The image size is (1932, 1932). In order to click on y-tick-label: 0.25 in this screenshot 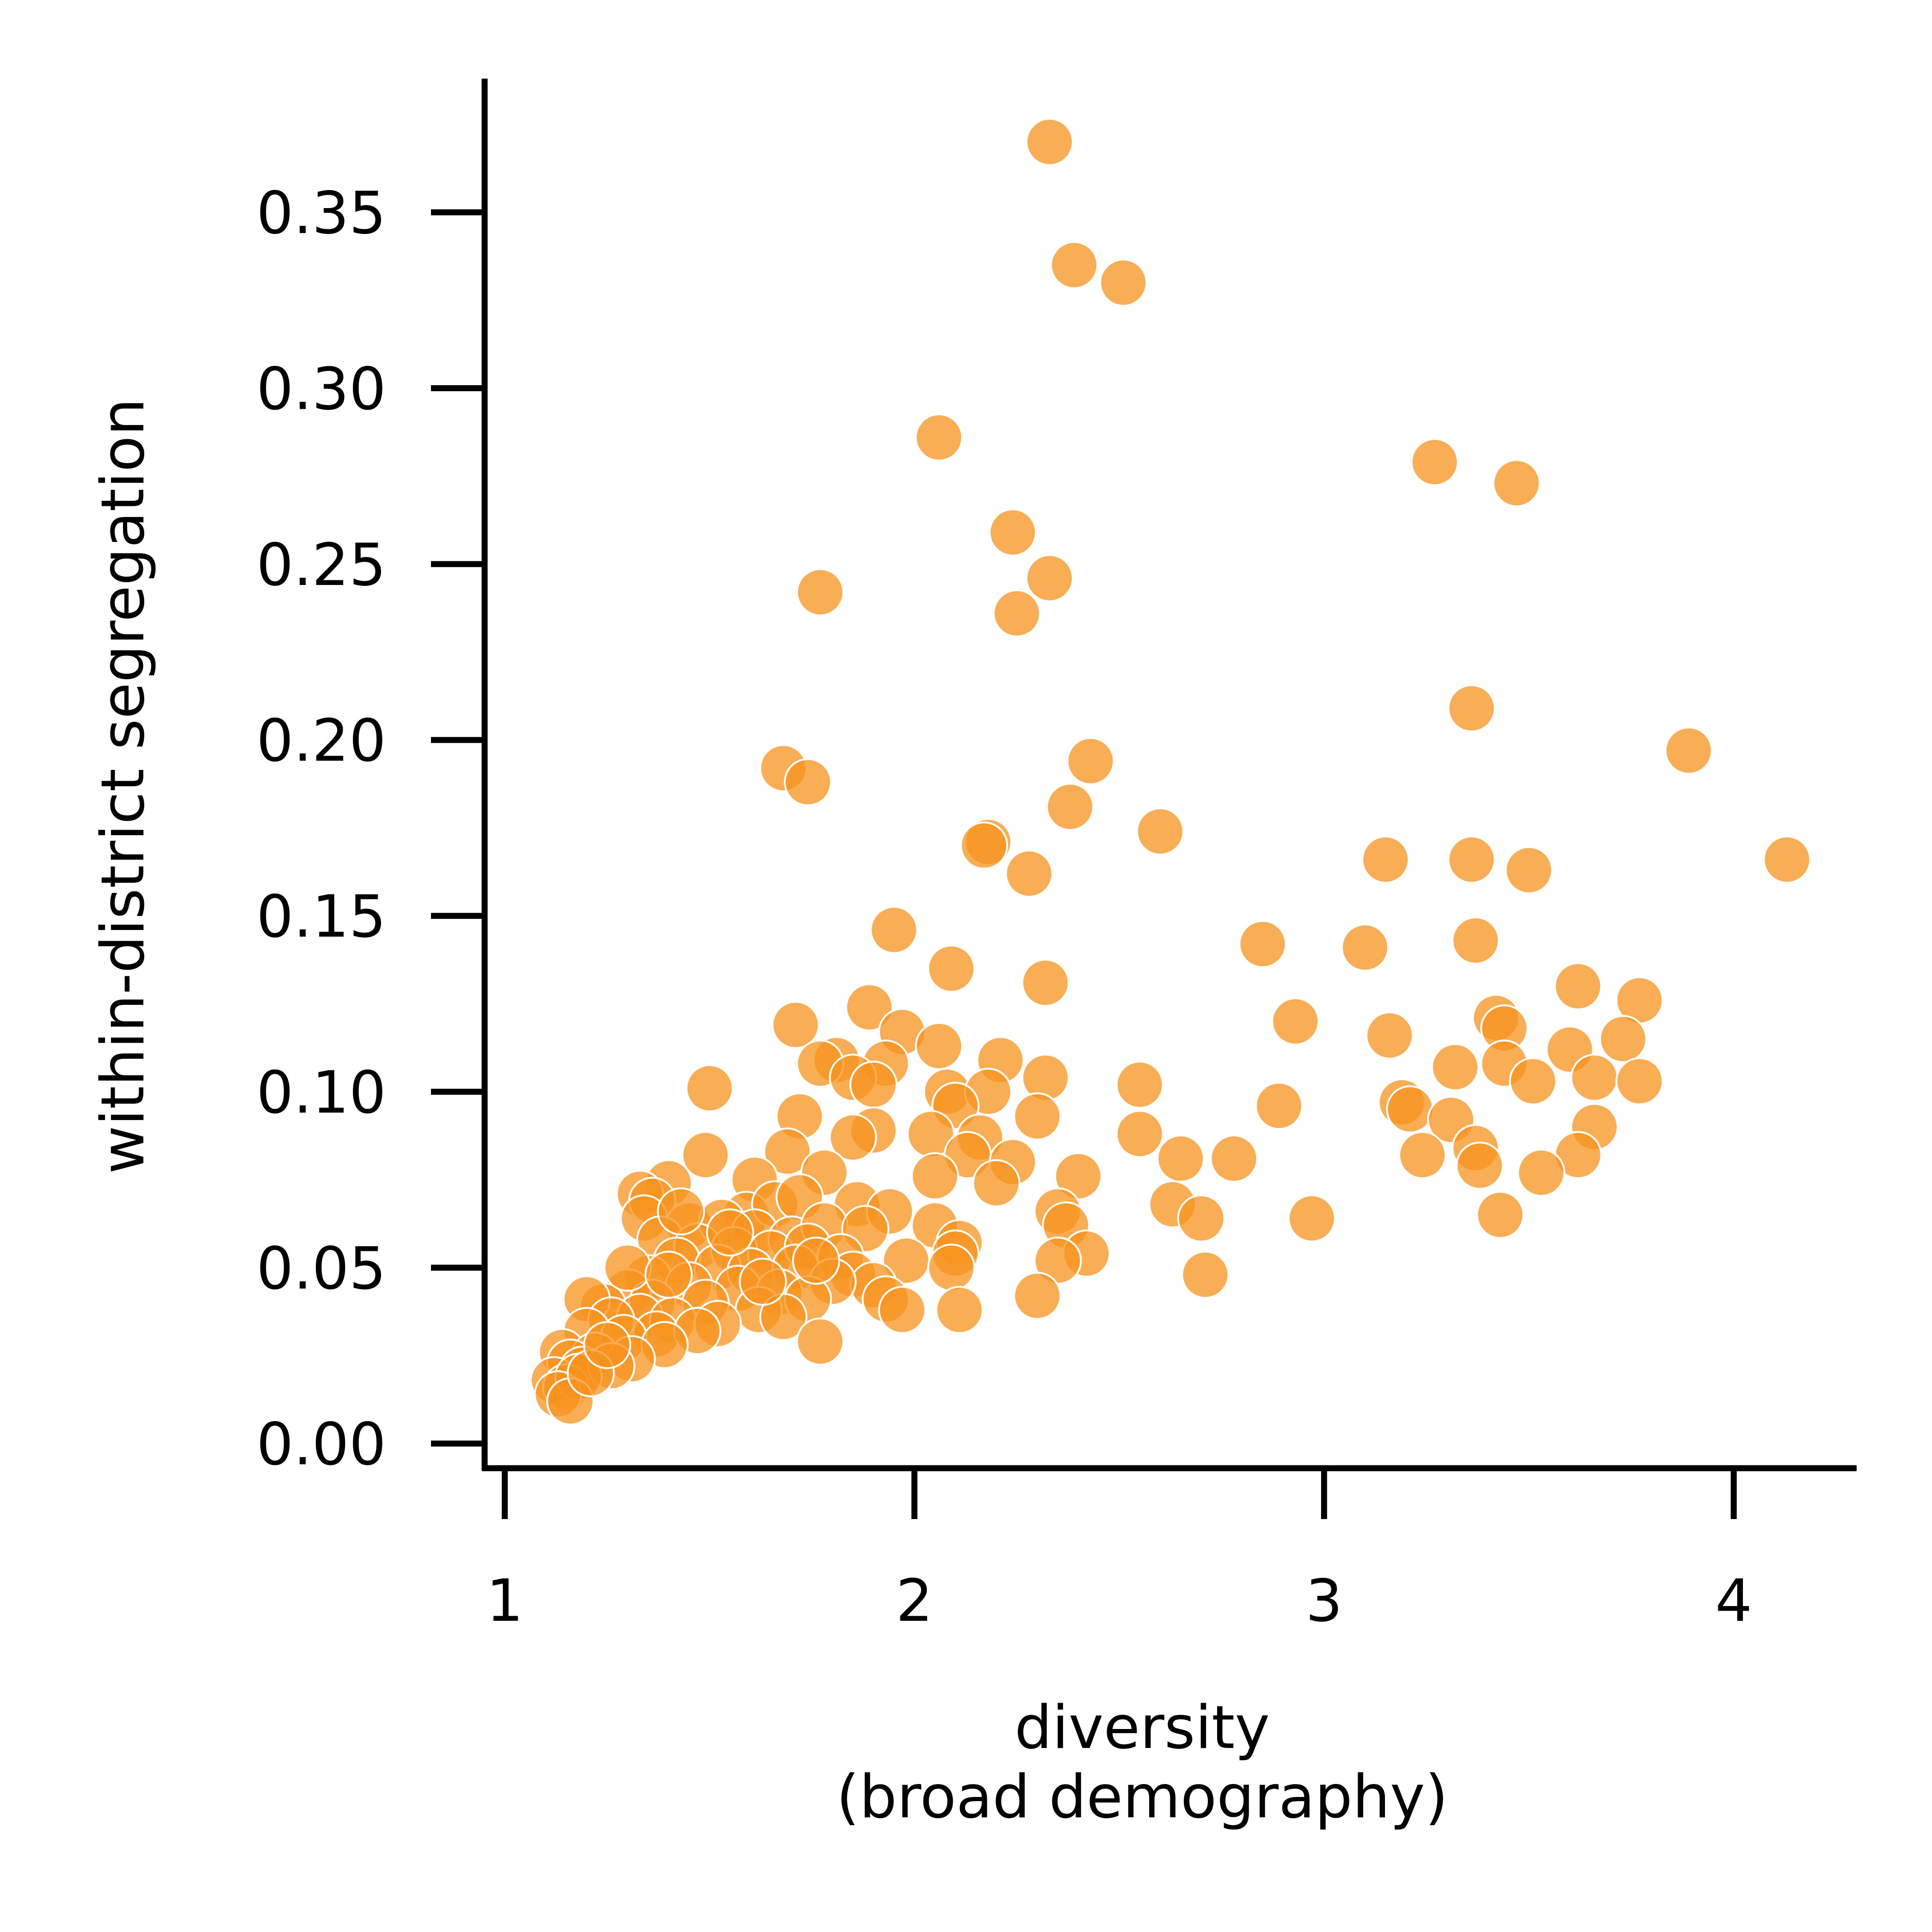, I will do `click(321, 565)`.